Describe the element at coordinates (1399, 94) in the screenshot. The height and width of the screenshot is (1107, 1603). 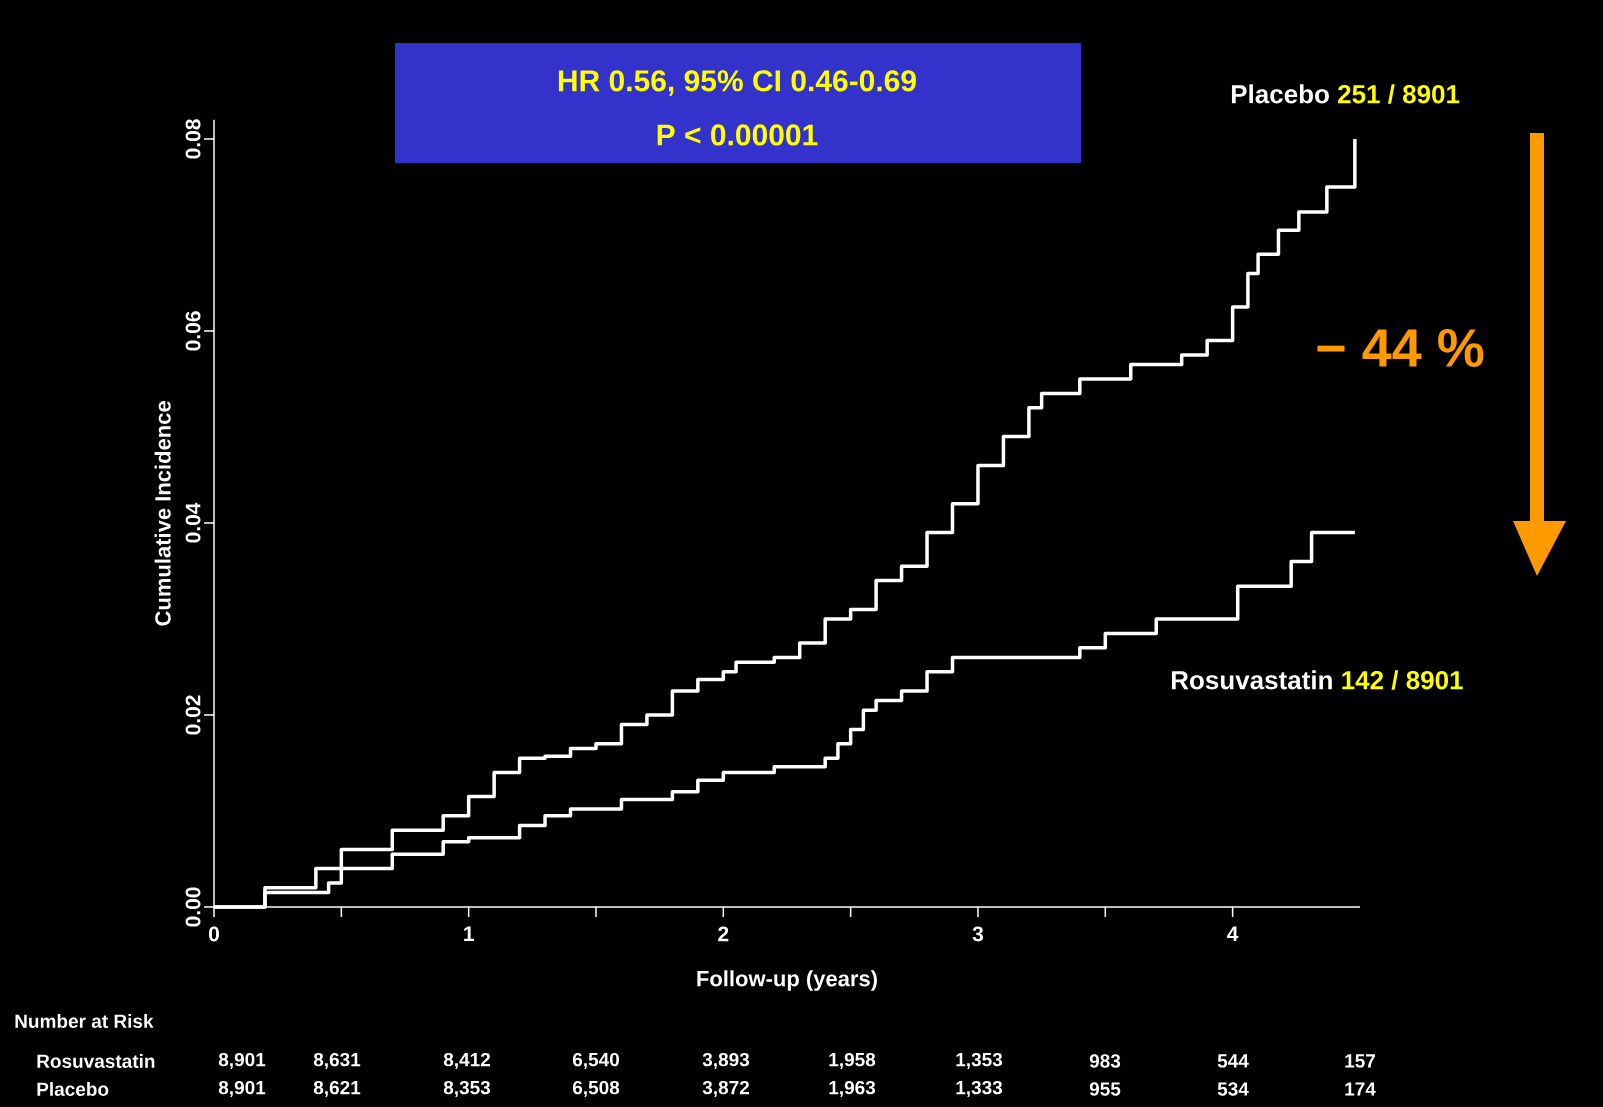
I see `text: 251 / 8901` at that location.